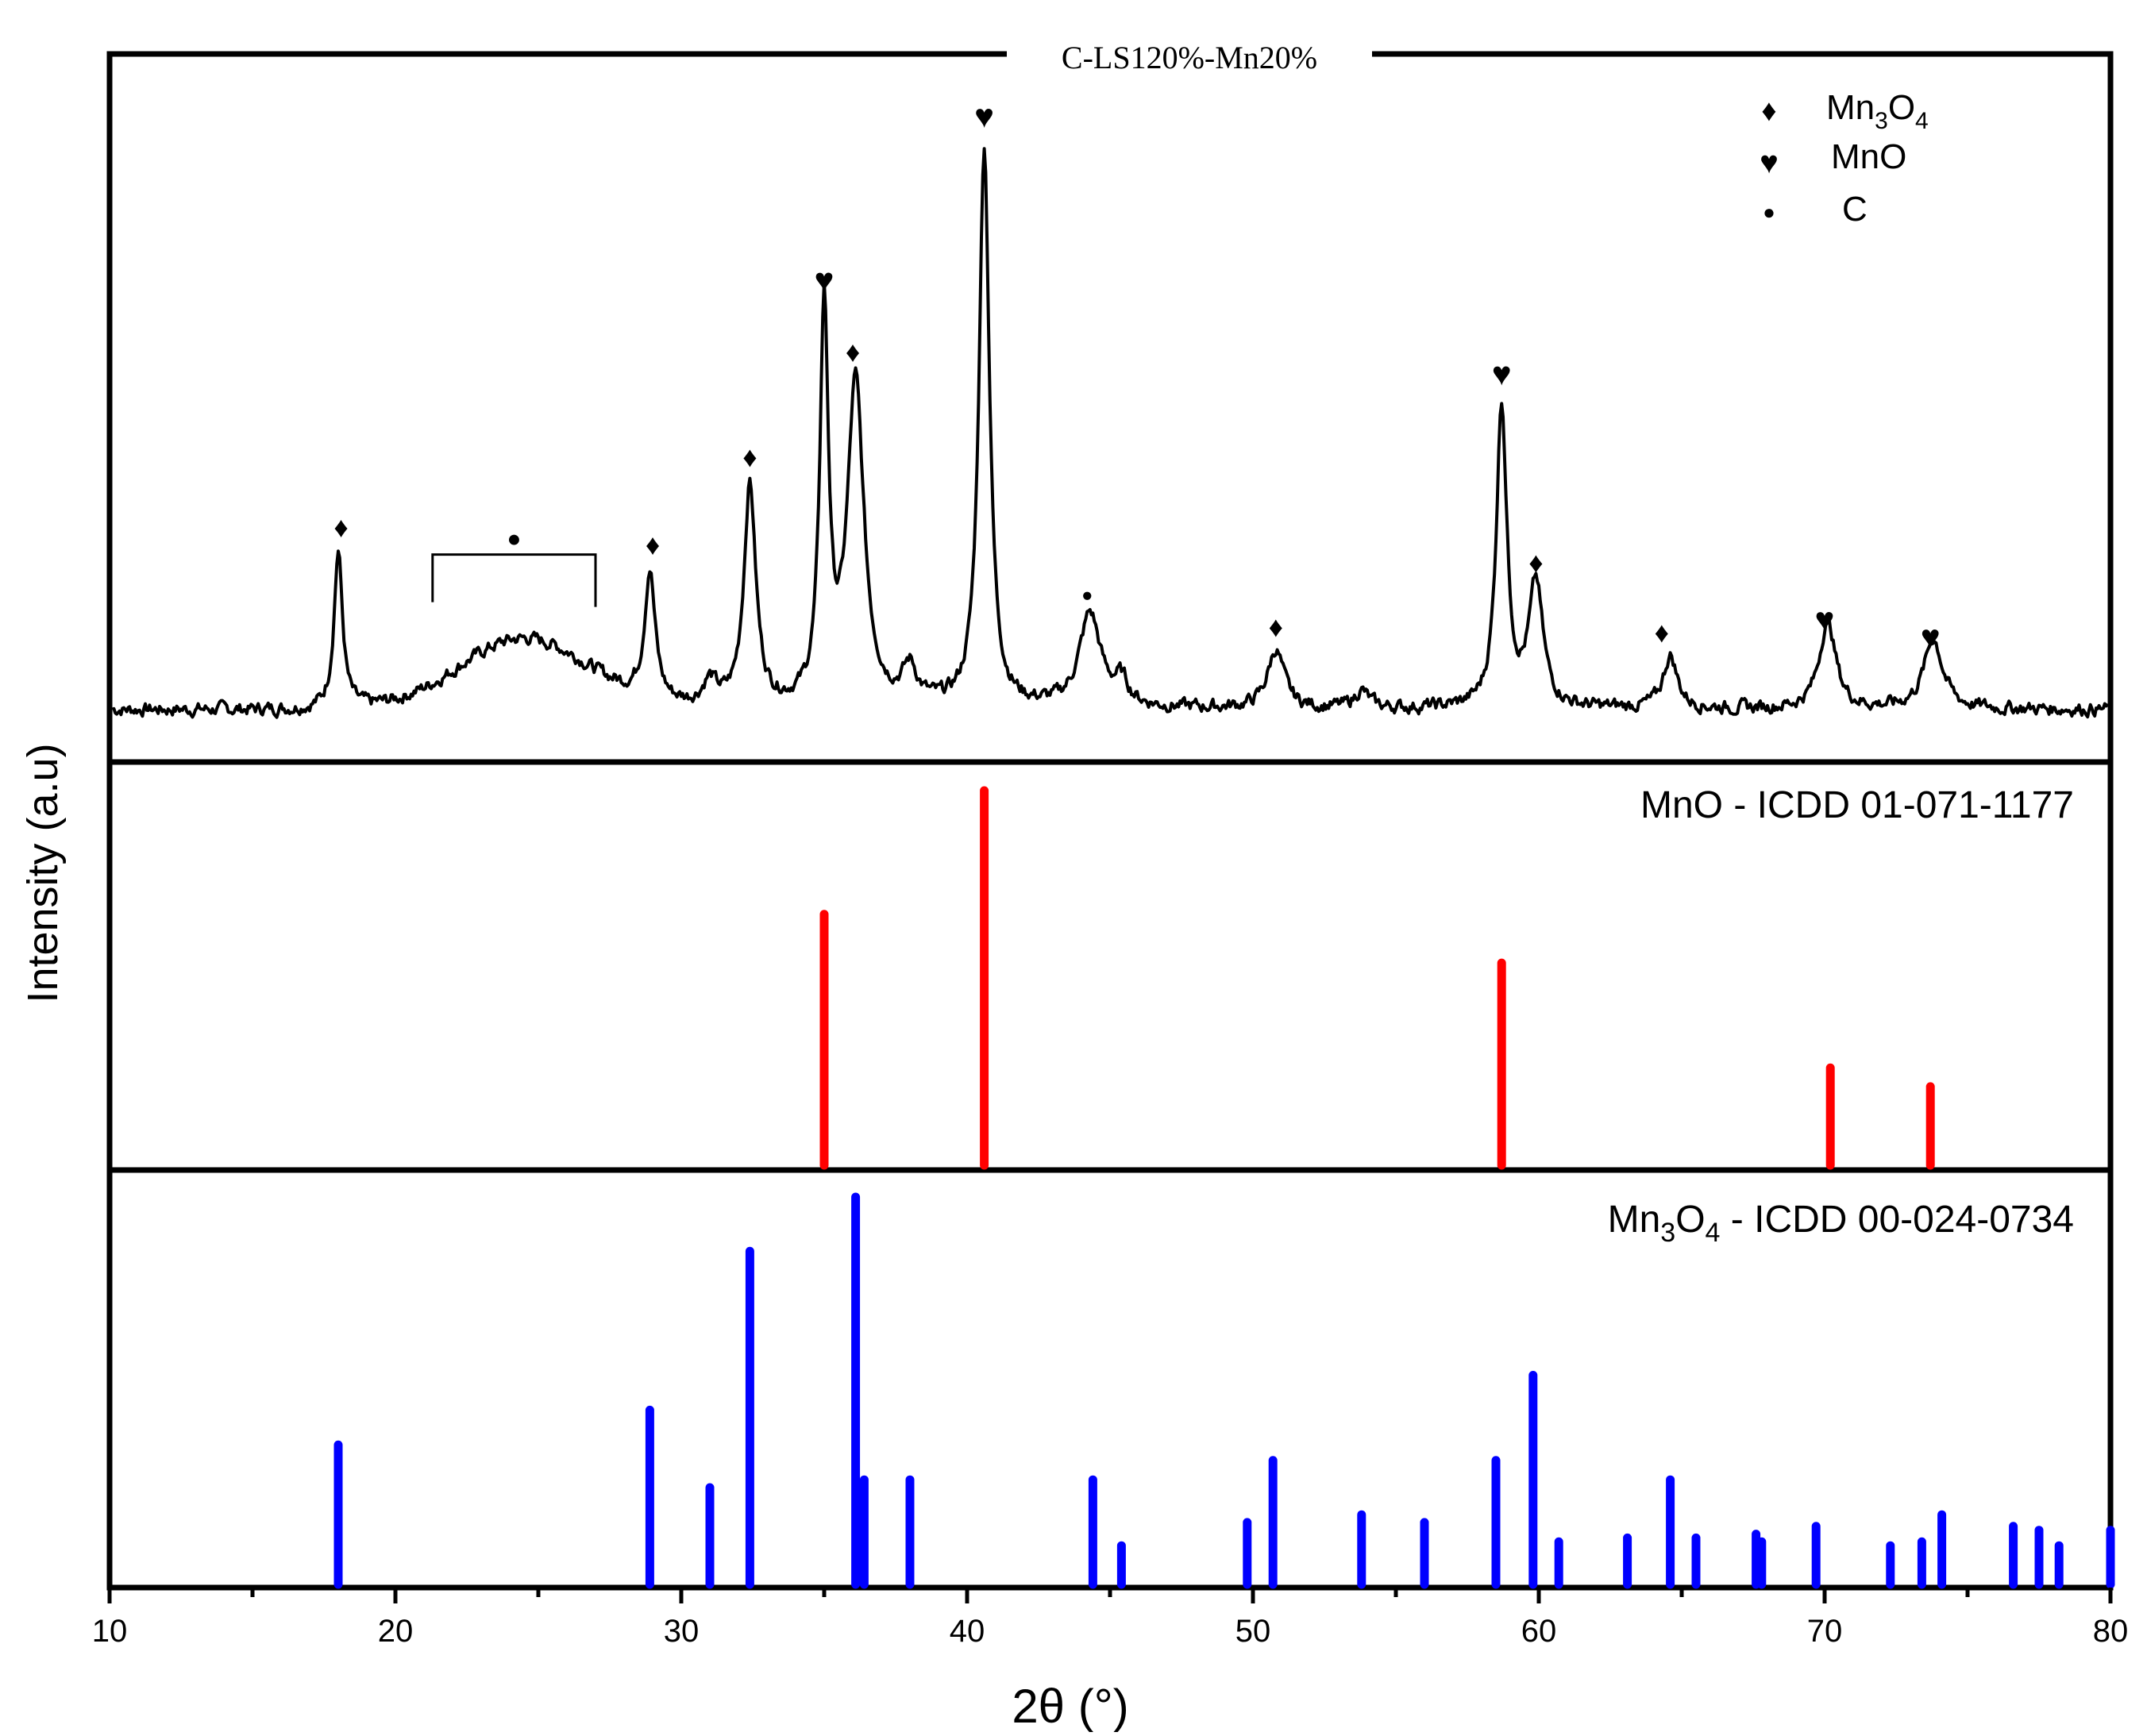 The height and width of the screenshot is (1736, 2147). Describe the element at coordinates (967, 1631) in the screenshot. I see `x-tick-label: 40` at that location.